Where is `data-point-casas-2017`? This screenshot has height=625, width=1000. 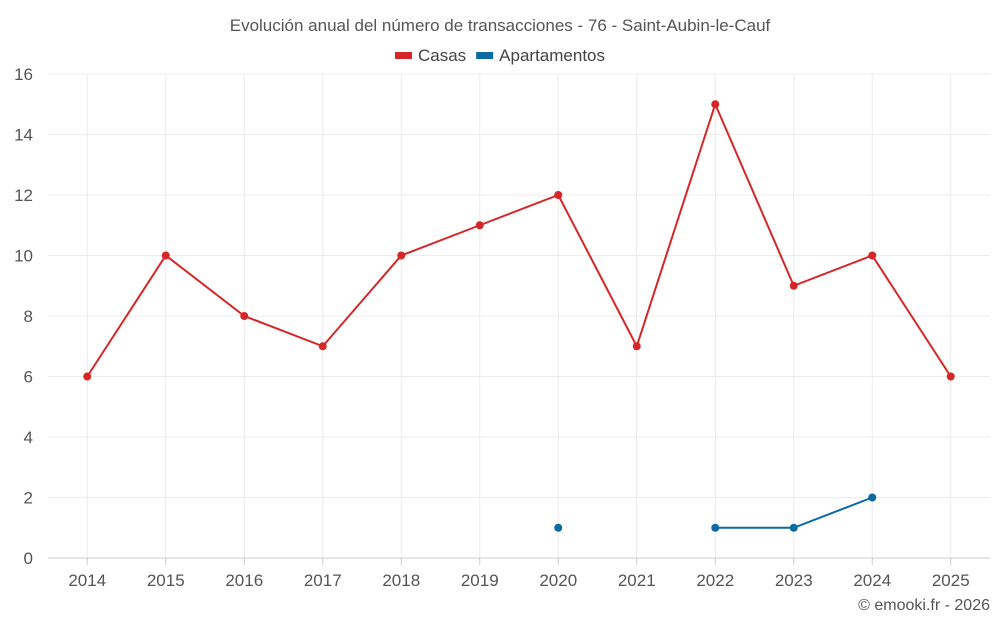 data-point-casas-2017 is located at coordinates (322, 346).